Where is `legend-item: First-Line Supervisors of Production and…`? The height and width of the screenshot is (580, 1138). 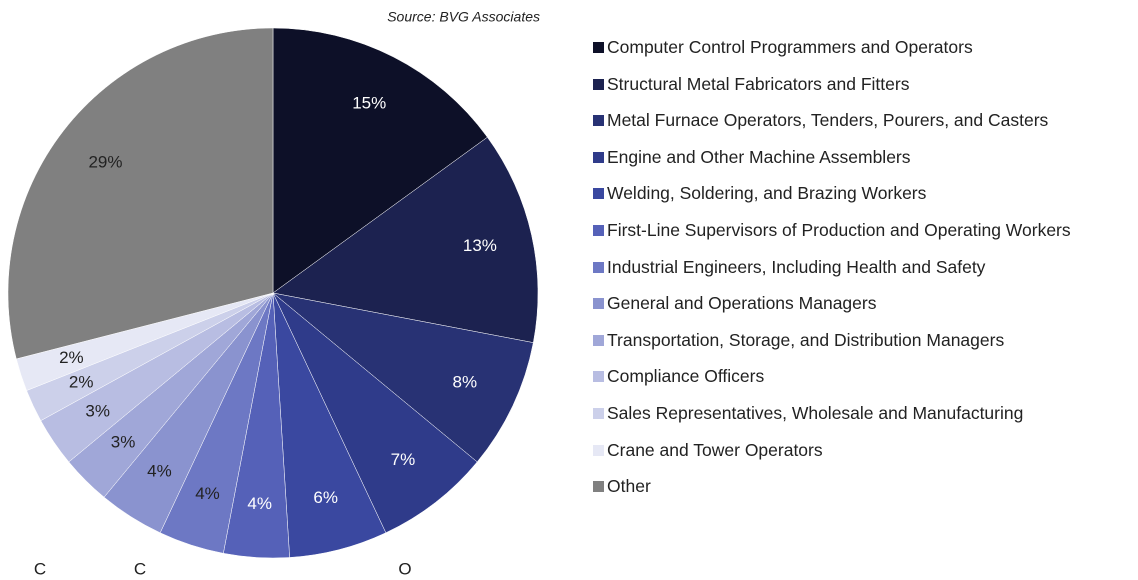
legend-item: First-Line Supervisors of Production and… is located at coordinates (865, 231).